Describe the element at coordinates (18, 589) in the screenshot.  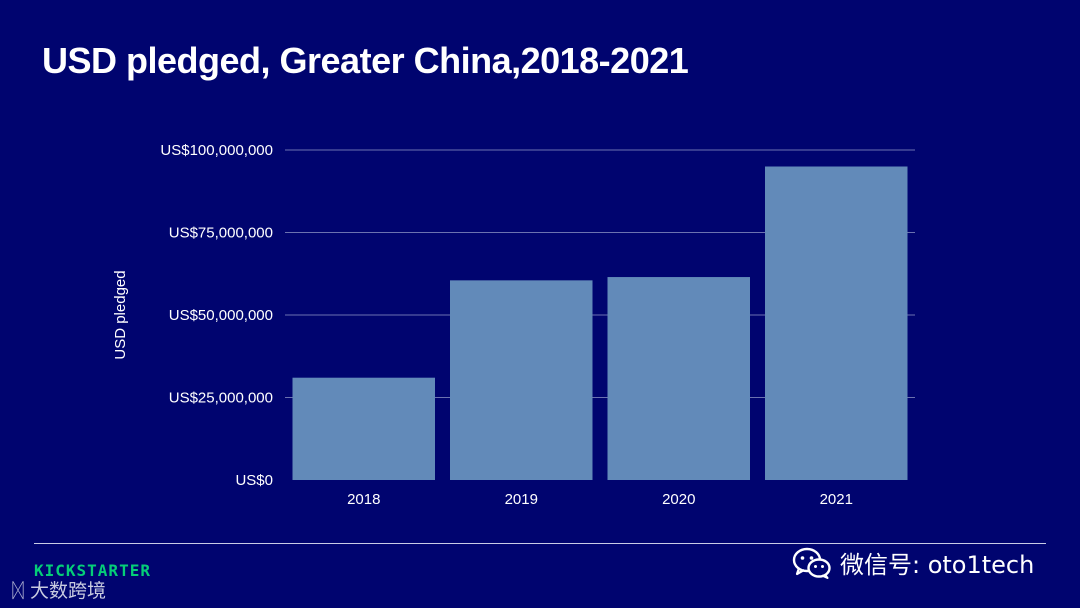
I see `dashu-logo-icon: ᛞ` at that location.